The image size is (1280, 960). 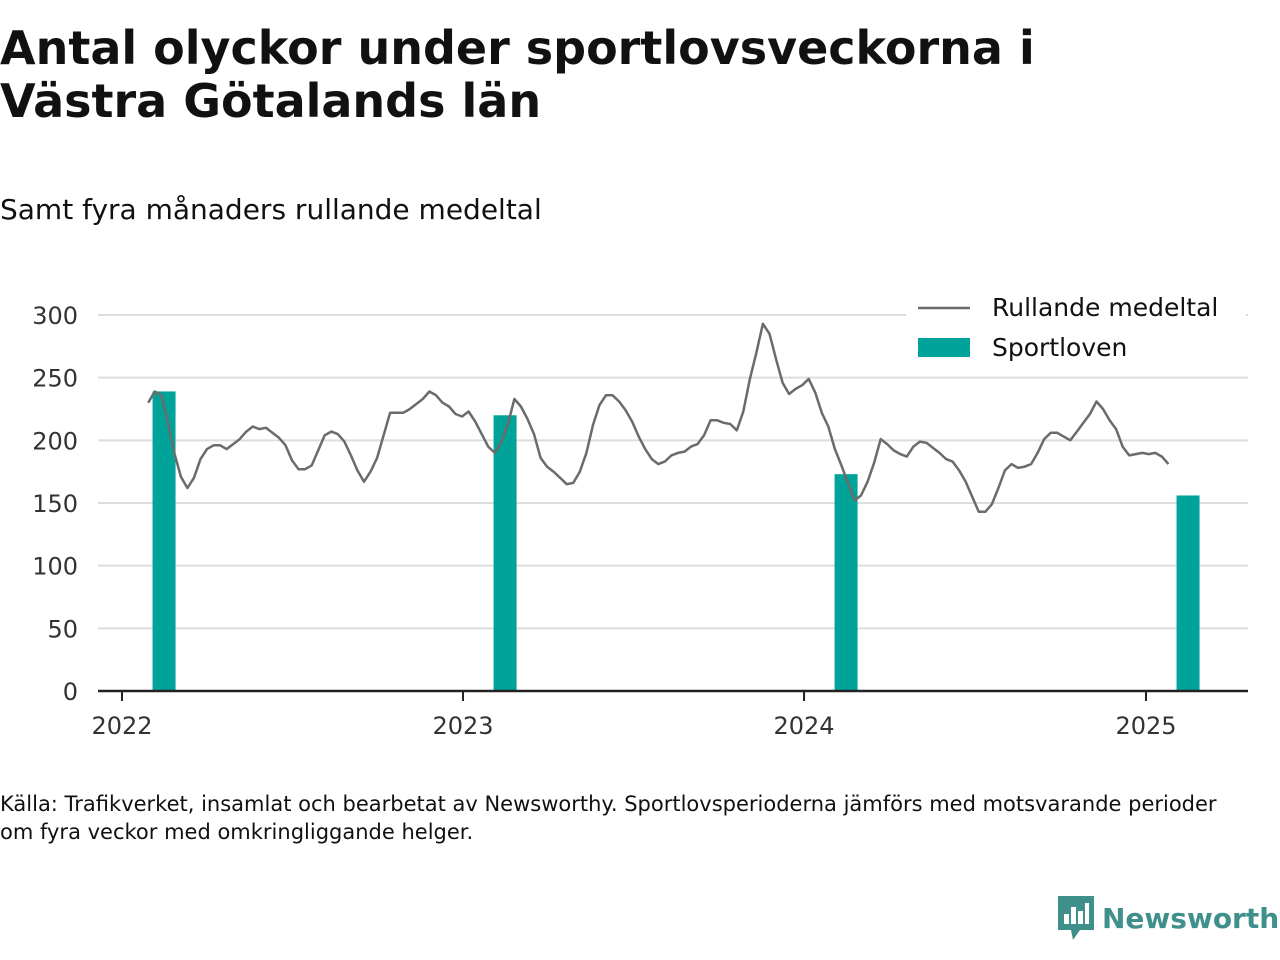 What do you see at coordinates (55, 379) in the screenshot?
I see `y-tick-label: 250` at bounding box center [55, 379].